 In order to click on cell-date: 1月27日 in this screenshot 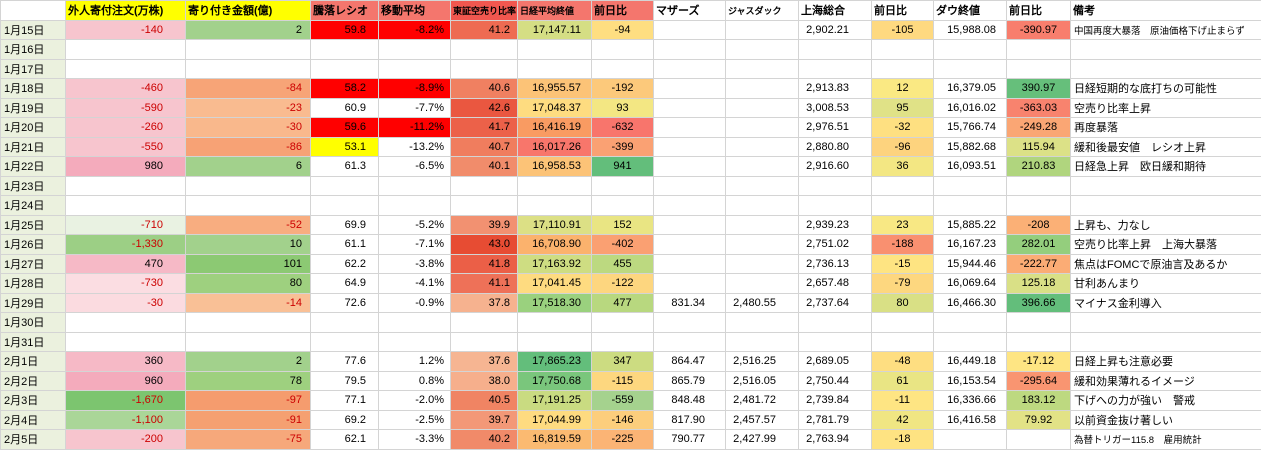, I will do `click(33, 263)`.